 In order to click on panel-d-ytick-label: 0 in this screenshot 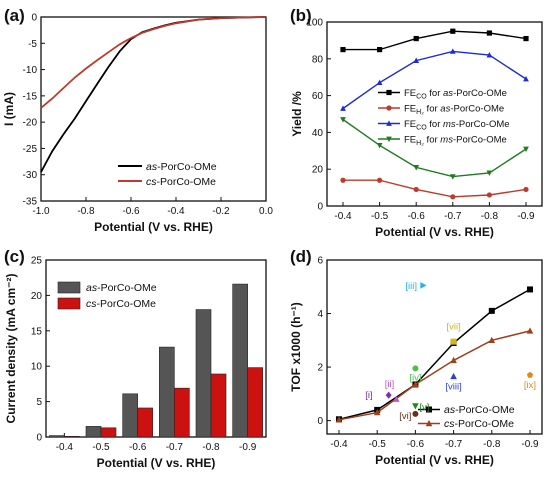, I will do `click(320, 421)`.